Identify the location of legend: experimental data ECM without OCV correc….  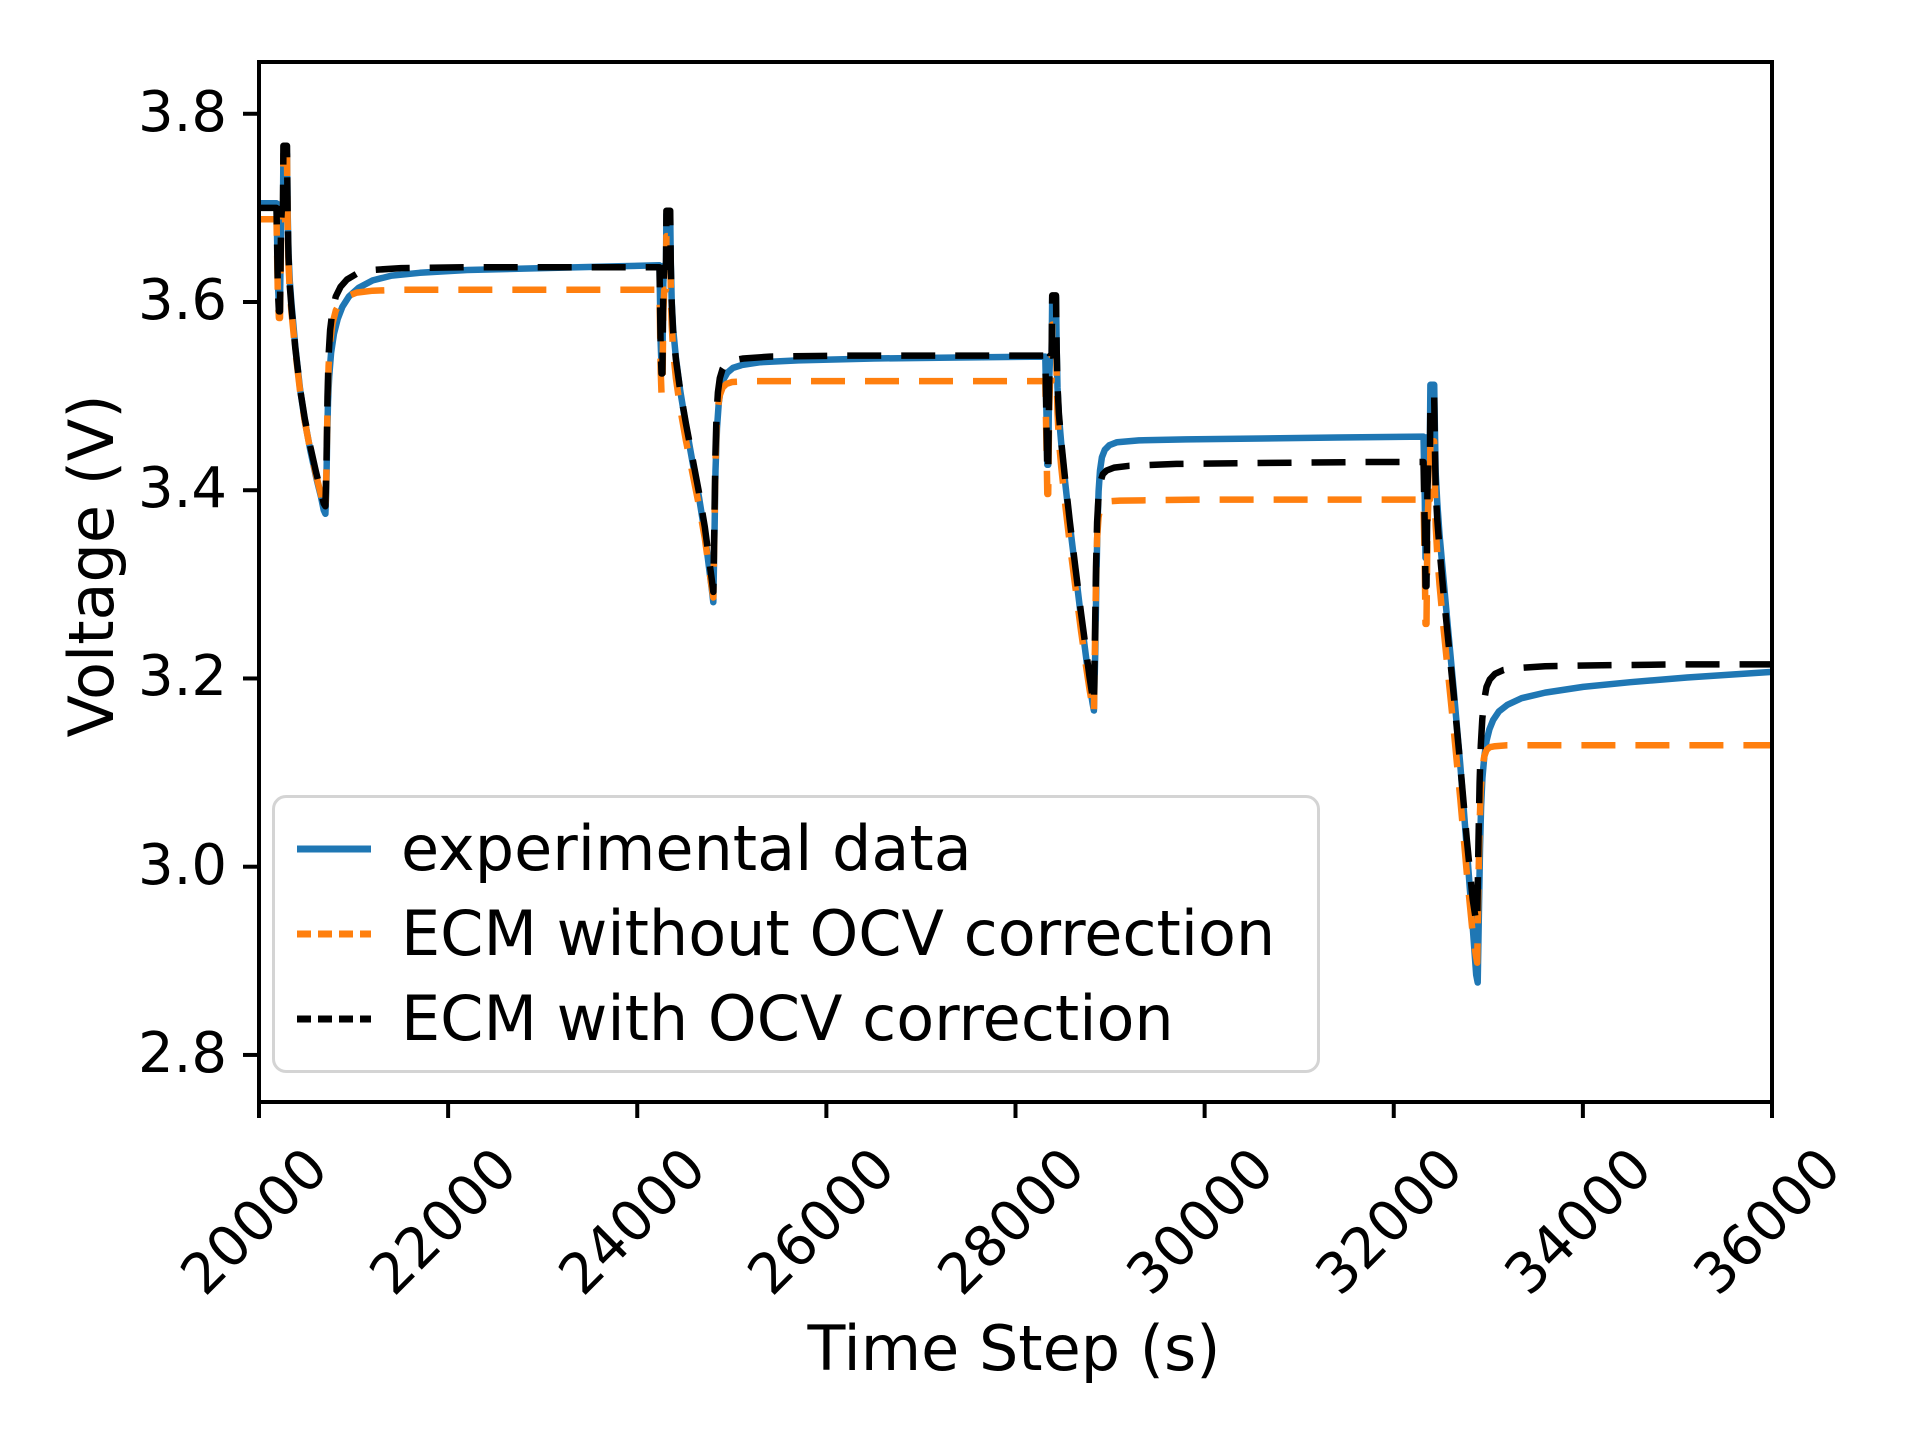
(796, 934).